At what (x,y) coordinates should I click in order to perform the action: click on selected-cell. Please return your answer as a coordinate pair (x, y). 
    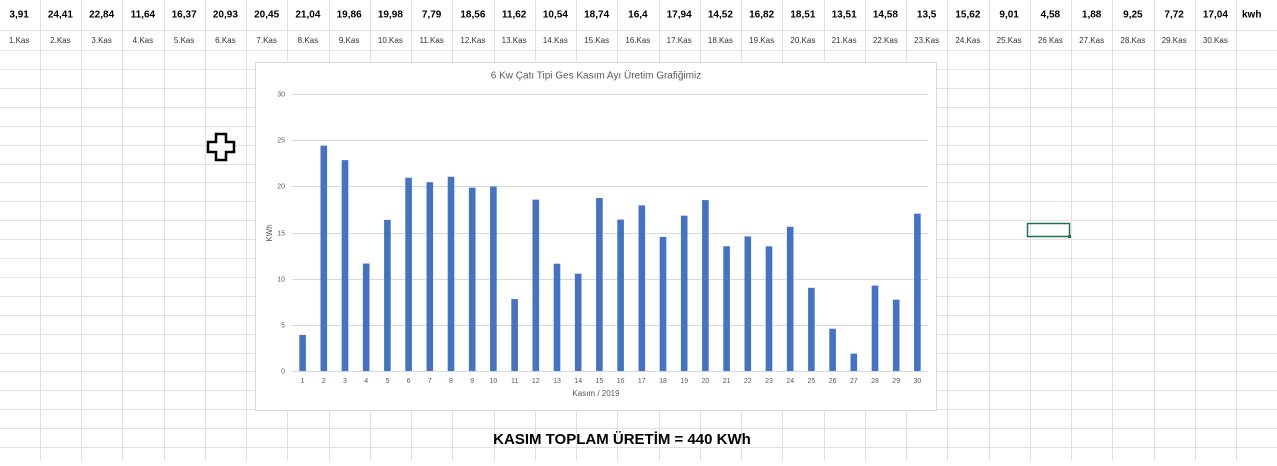
    Looking at the image, I should click on (1048, 230).